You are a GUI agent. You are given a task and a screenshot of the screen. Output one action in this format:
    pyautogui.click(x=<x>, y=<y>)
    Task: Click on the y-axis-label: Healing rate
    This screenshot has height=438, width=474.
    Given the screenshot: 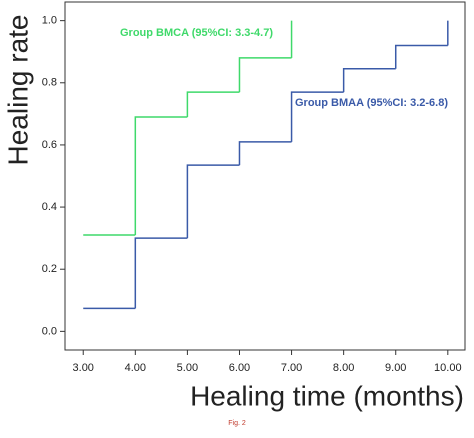 What is the action you would take?
    pyautogui.click(x=17, y=90)
    